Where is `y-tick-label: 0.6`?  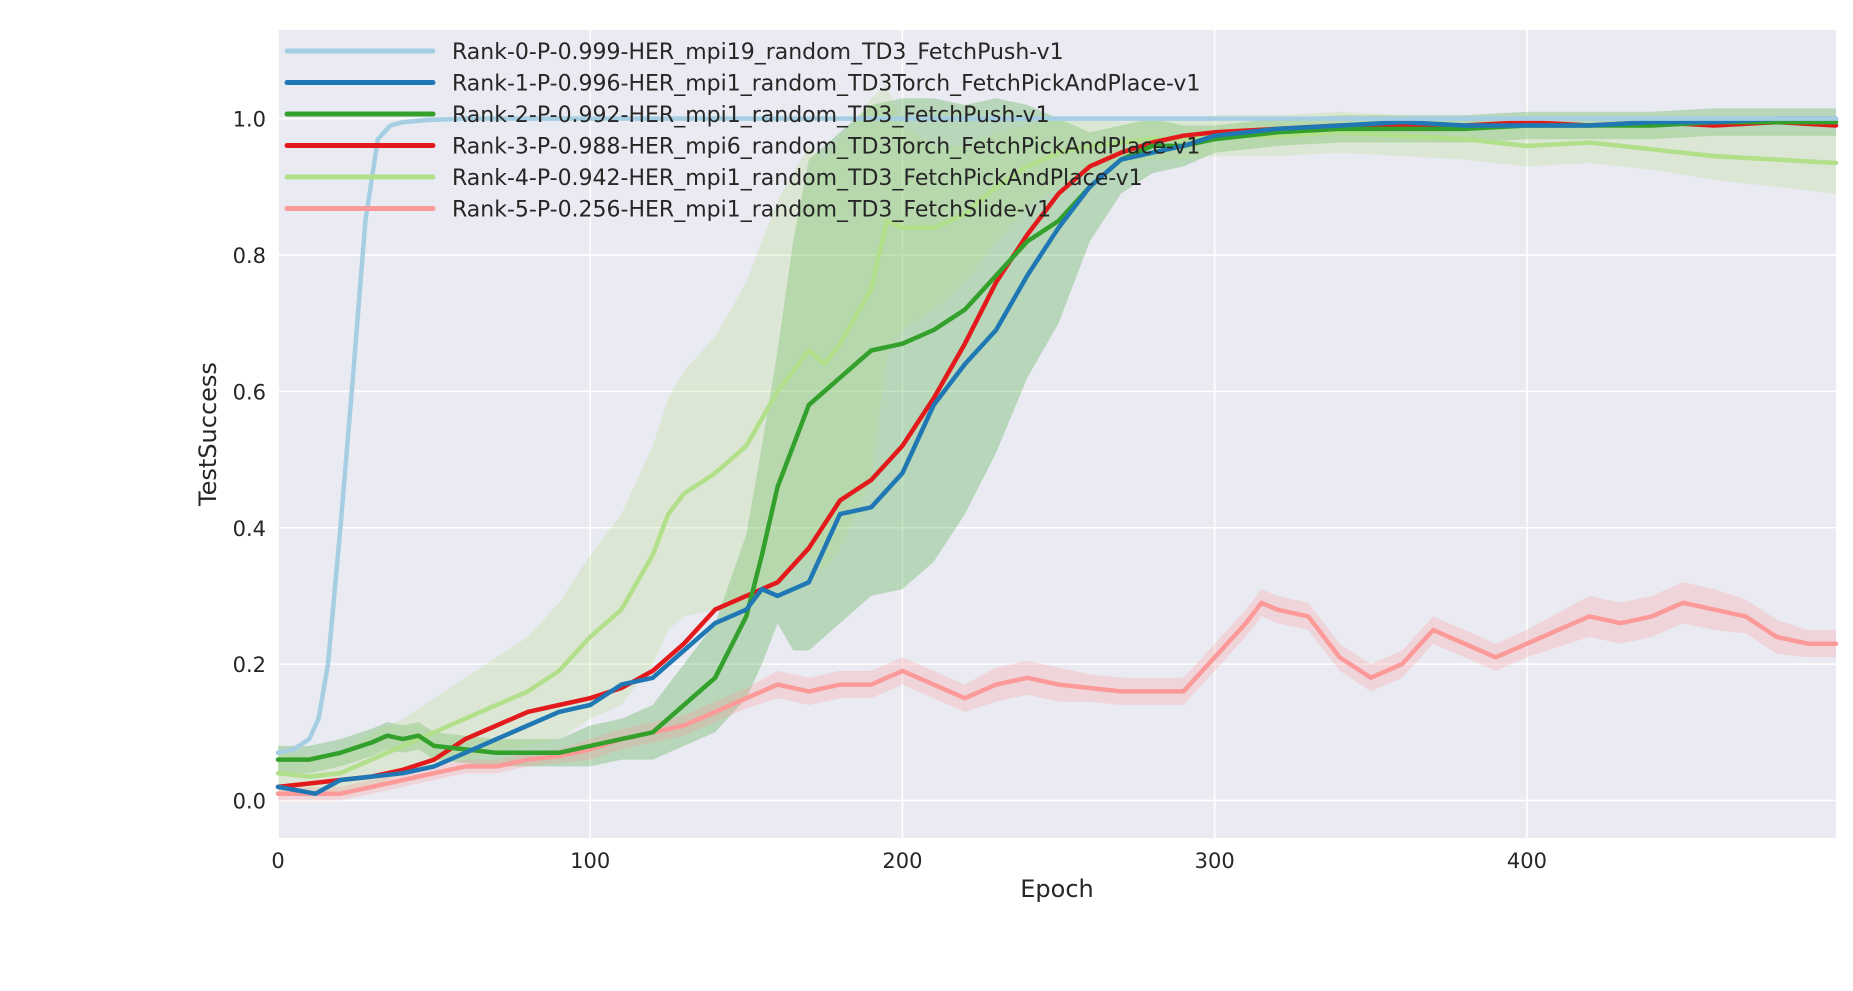
y-tick-label: 0.6 is located at coordinates (249, 392).